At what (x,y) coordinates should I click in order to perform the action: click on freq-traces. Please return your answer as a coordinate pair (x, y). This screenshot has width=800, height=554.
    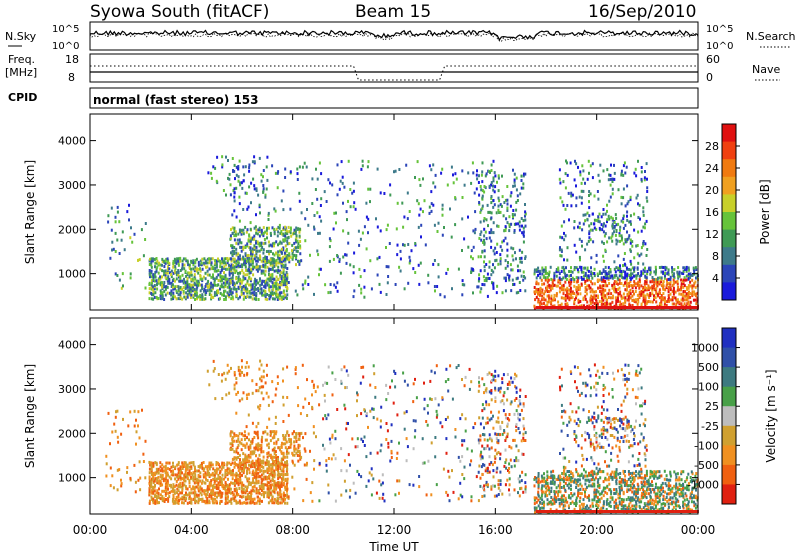
    Looking at the image, I should click on (394, 73).